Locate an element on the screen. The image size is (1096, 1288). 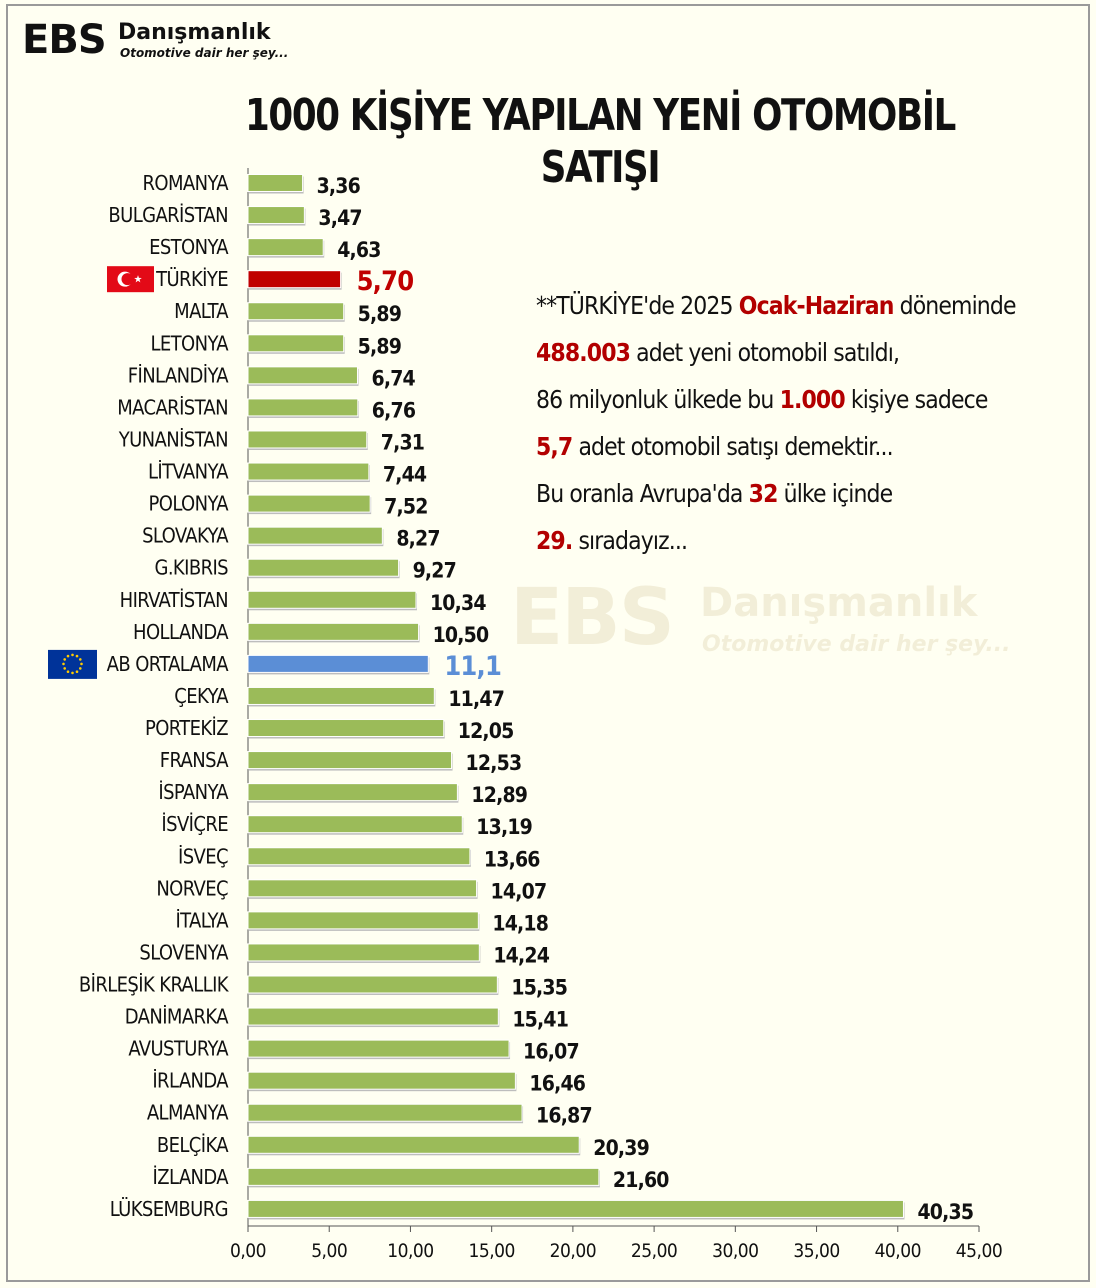
x-tick-label: 20,00 is located at coordinates (573, 1251).